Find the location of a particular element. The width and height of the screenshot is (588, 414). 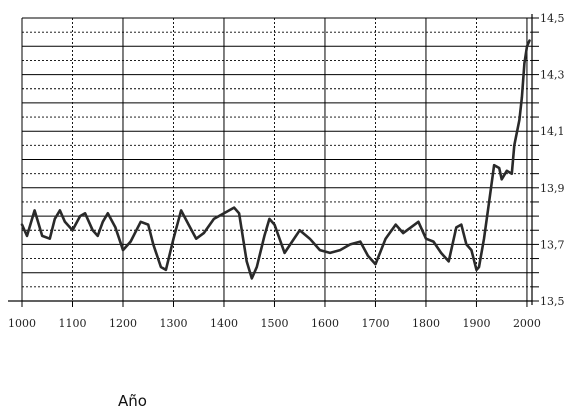

x-tick-label: 1200 is located at coordinates (123, 323).